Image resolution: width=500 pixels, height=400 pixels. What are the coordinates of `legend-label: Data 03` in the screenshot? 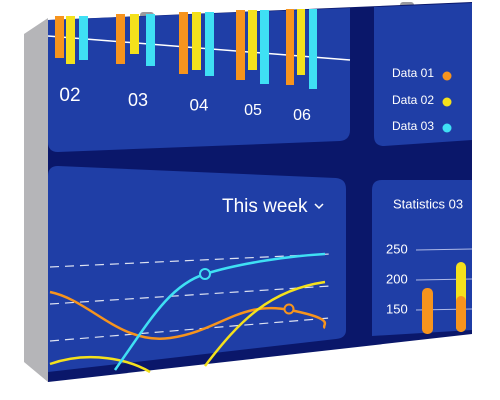 It's located at (413, 126).